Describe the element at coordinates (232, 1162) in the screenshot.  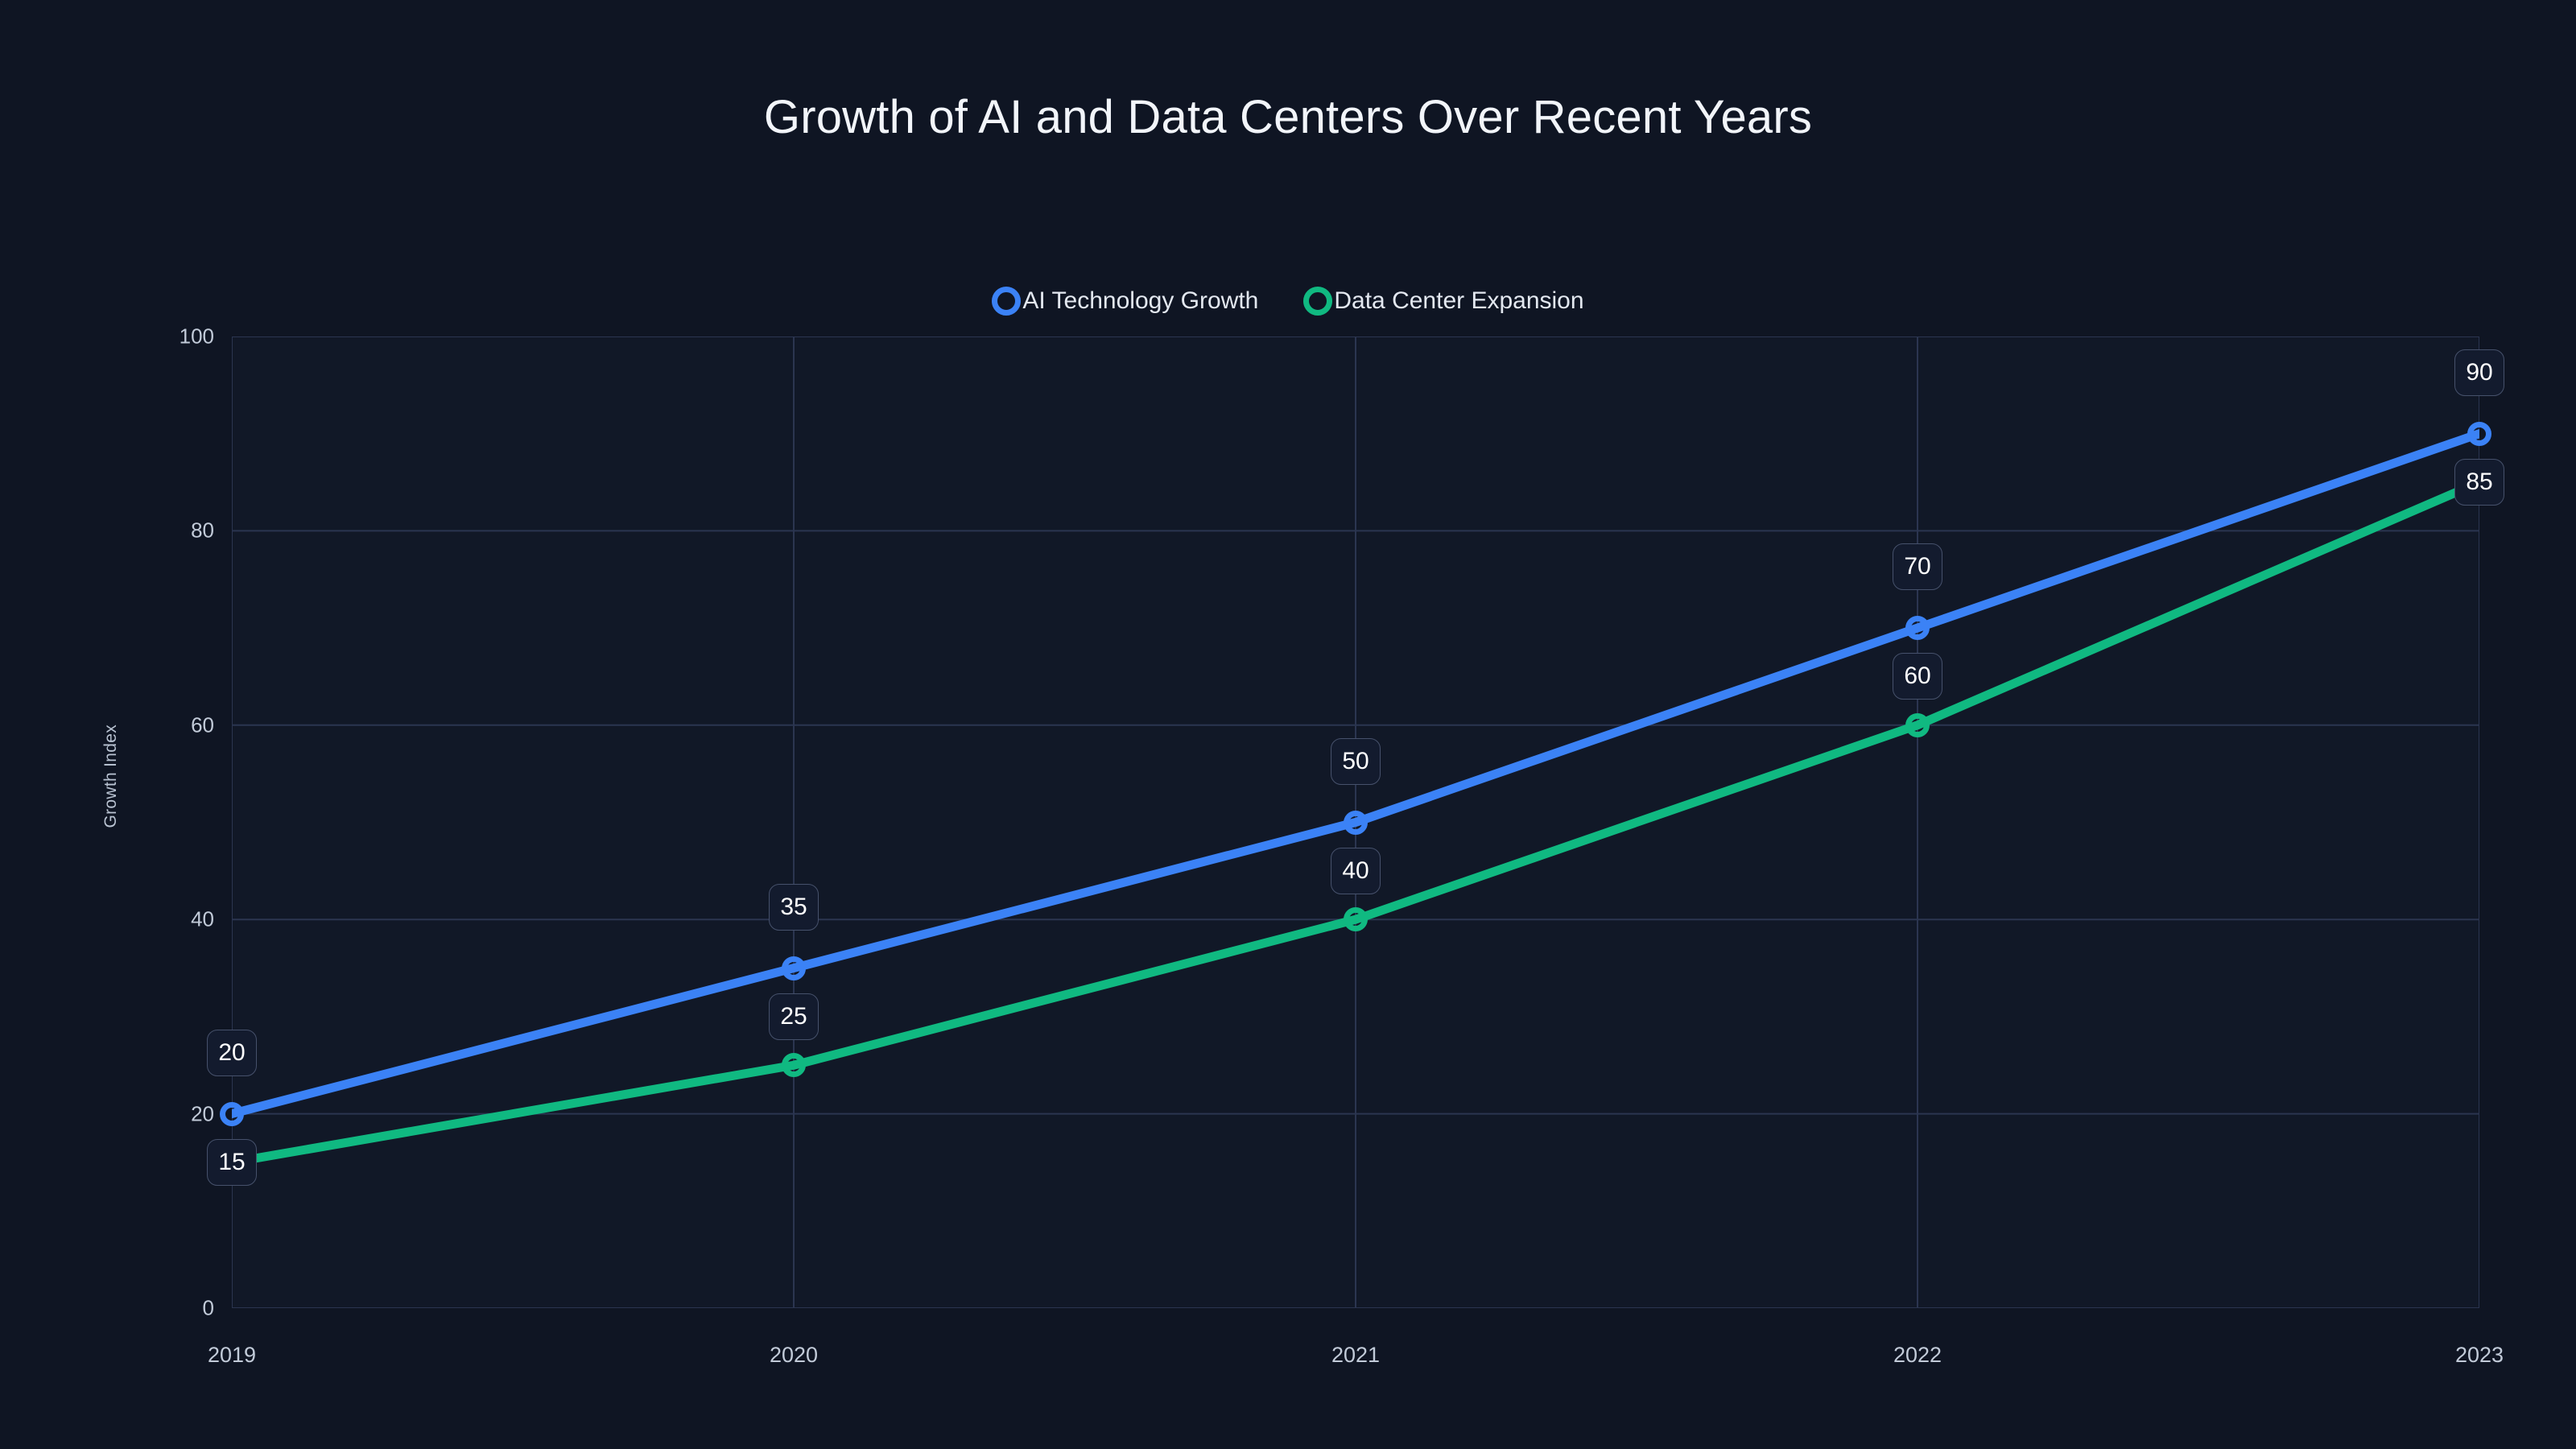
I see `data-value-label: 15` at that location.